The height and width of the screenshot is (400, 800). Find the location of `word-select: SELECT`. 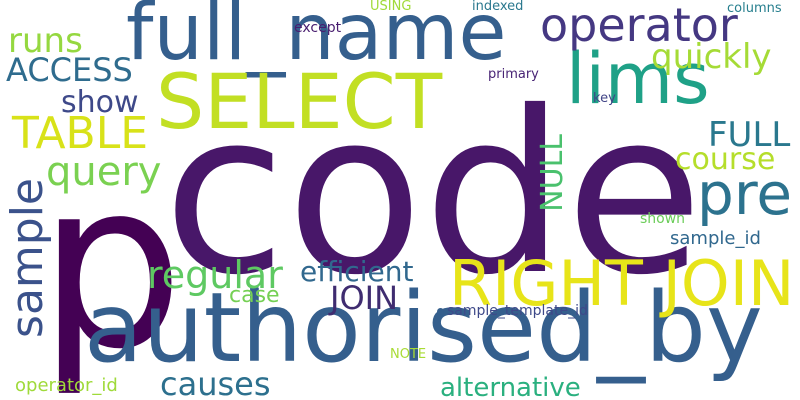

word-select: SELECT is located at coordinates (299, 101).